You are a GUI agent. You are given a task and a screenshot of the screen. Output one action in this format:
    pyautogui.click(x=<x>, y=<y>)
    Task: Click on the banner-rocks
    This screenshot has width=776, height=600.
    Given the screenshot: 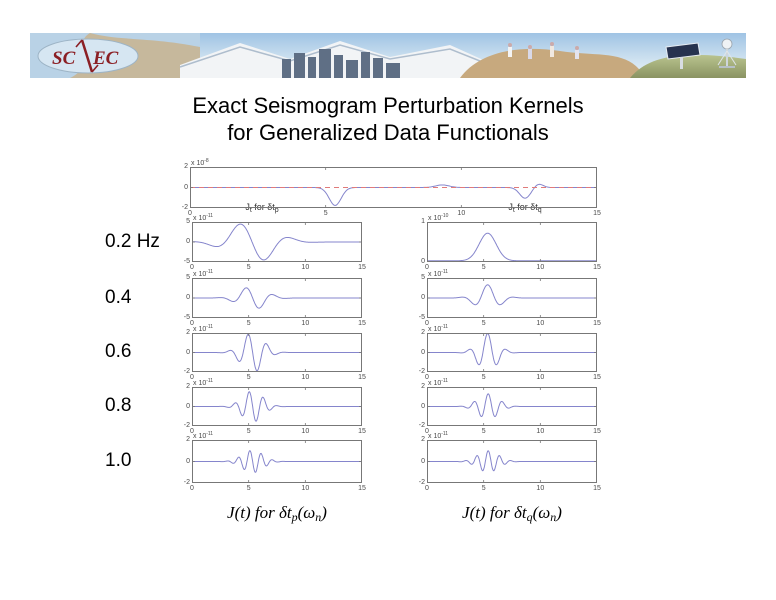 What is the action you would take?
    pyautogui.click(x=552, y=63)
    